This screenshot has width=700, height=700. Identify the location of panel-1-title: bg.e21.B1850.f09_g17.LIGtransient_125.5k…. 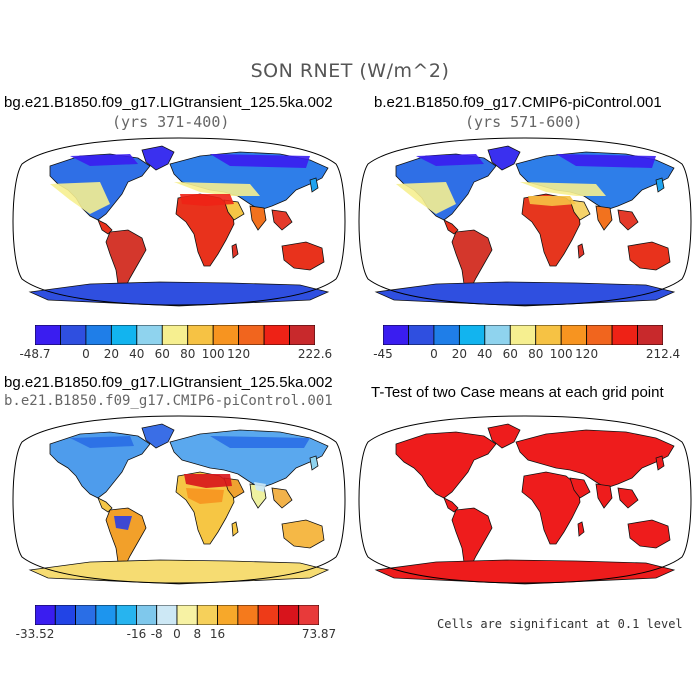
(168, 102).